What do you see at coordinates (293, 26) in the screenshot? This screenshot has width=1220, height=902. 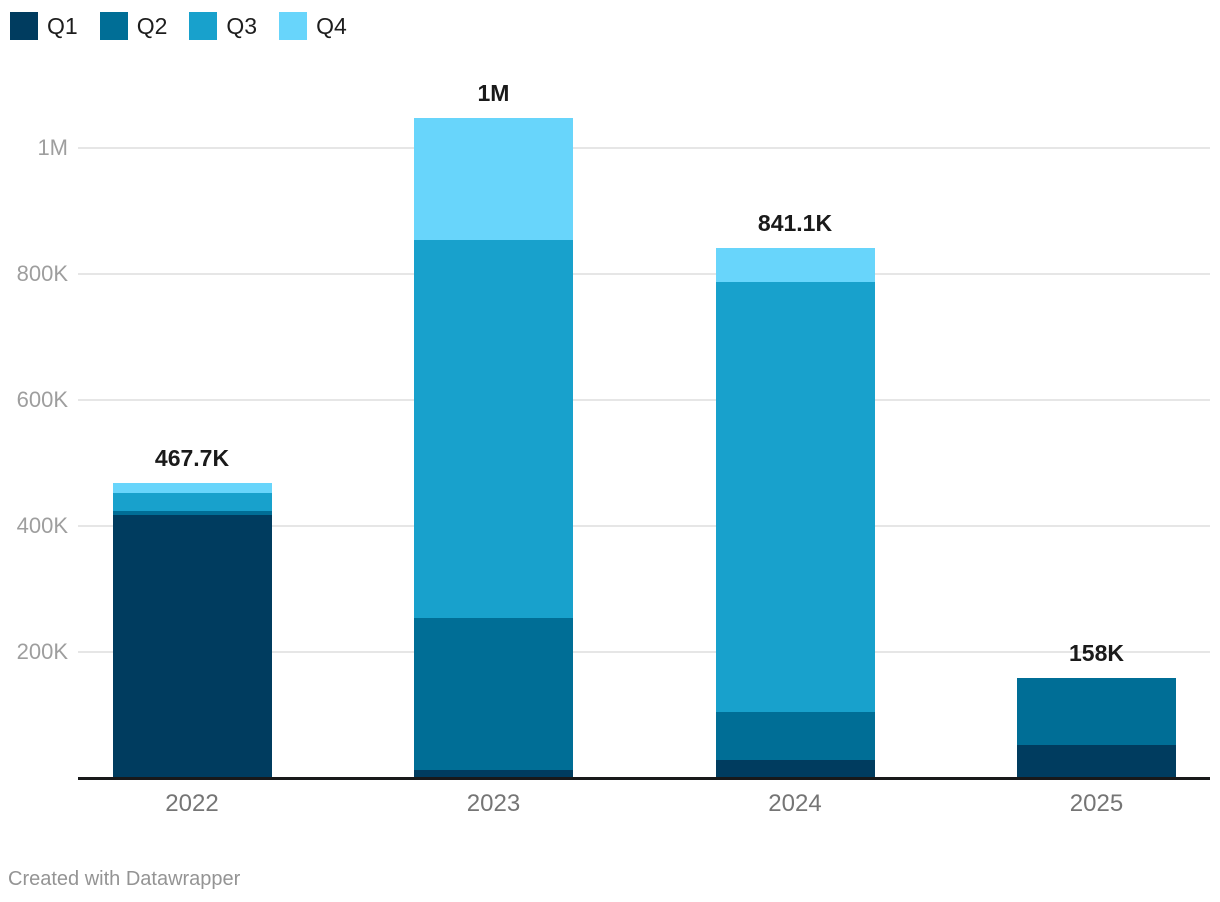 I see `legend-swatch-q4` at bounding box center [293, 26].